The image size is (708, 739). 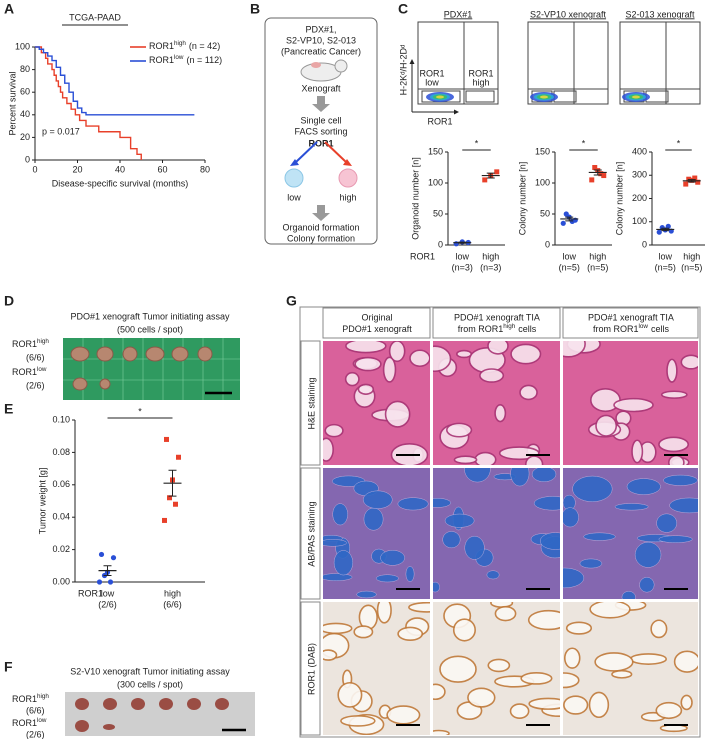 What do you see at coordinates (42, 501) in the screenshot?
I see `y-axis-label: Tumor weight [g]` at bounding box center [42, 501].